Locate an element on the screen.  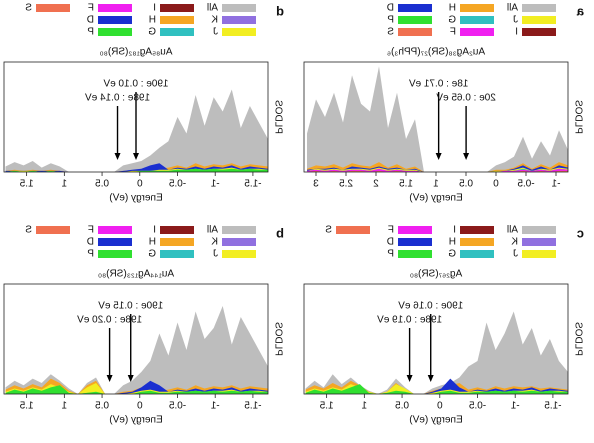
annotation: 190e : 0.16 eV is located at coordinates (430, 306).